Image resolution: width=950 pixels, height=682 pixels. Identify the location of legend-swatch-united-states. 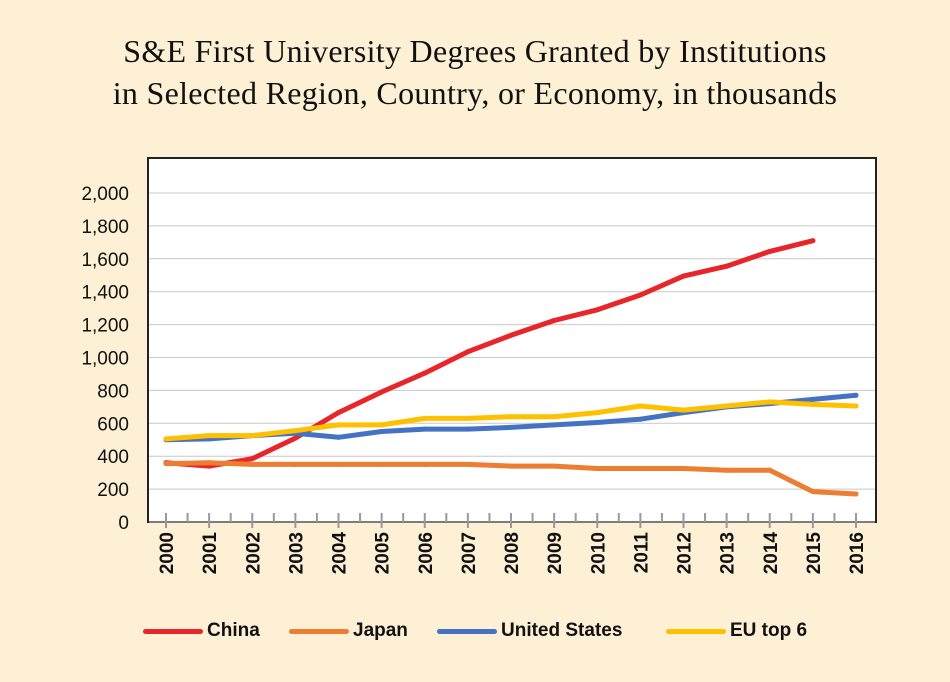
(467, 631).